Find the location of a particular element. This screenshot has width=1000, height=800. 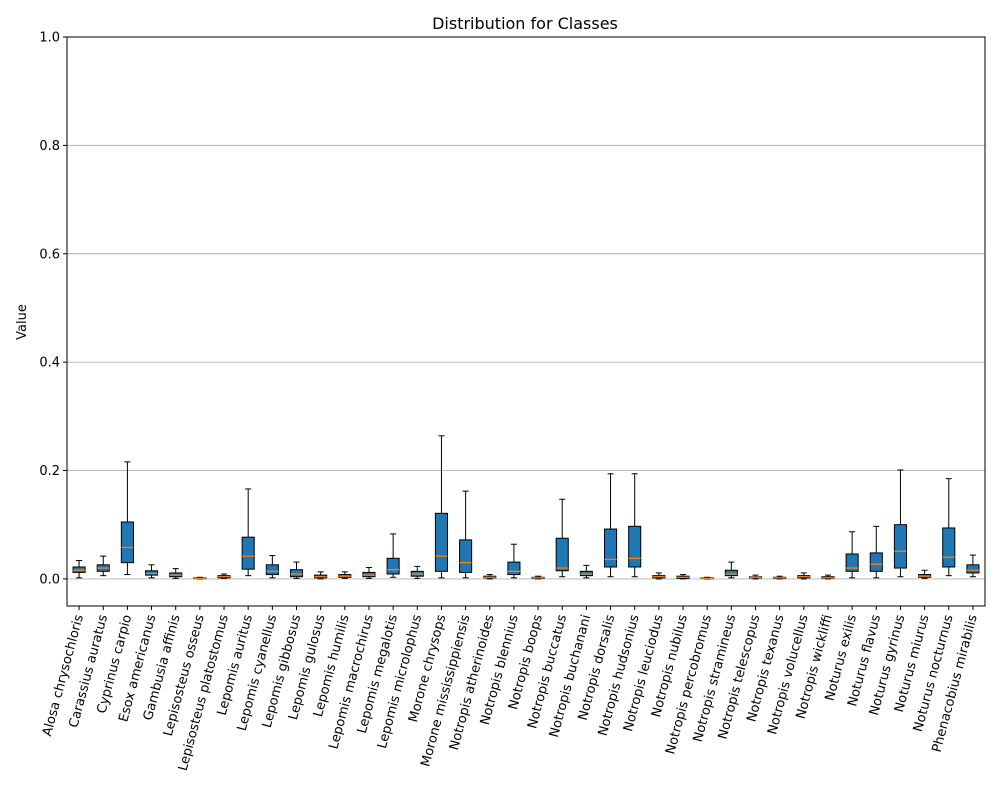

y-axis-ticks: 0.0 0.2 0.4 0.6 0.8 1.0 is located at coordinates (53, 309).